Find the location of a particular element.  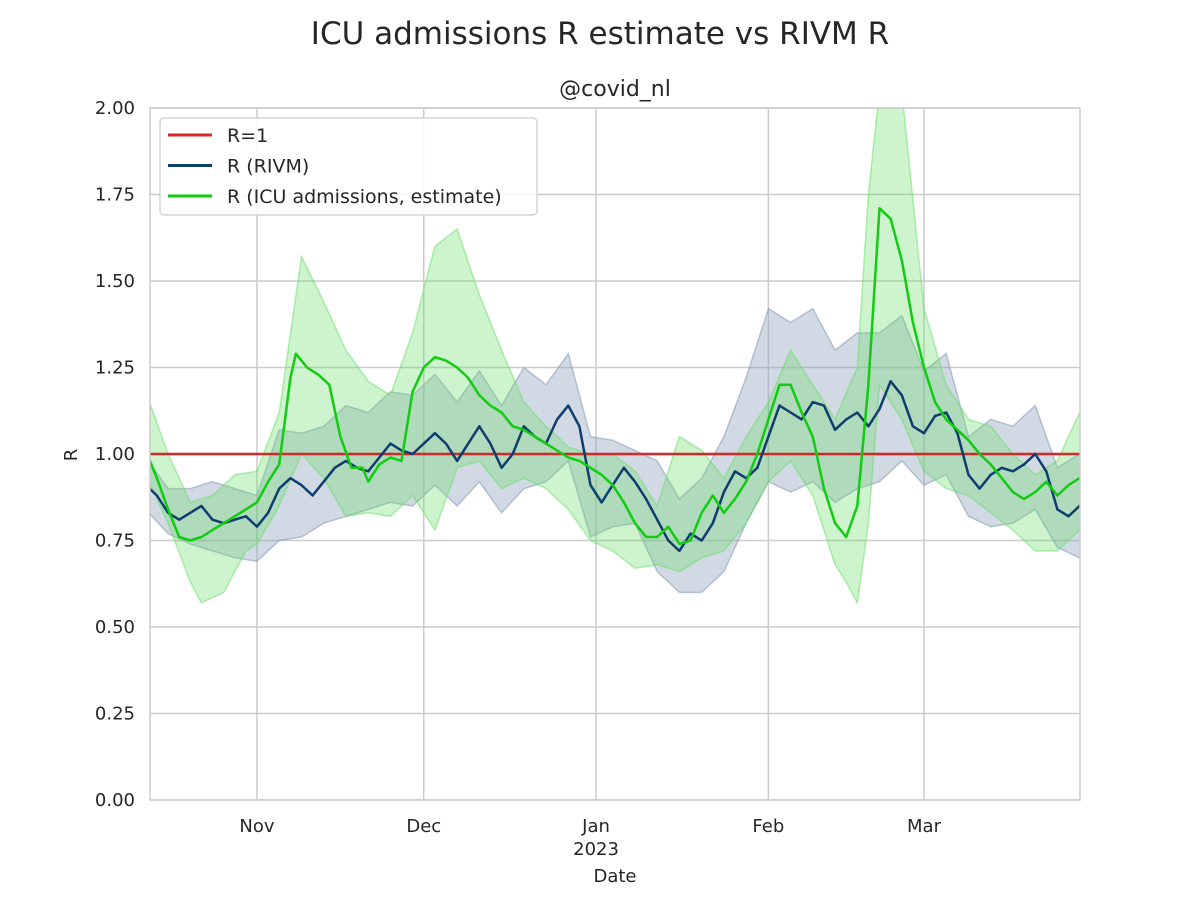

y-tick-label: 0.25 is located at coordinates (115, 714).